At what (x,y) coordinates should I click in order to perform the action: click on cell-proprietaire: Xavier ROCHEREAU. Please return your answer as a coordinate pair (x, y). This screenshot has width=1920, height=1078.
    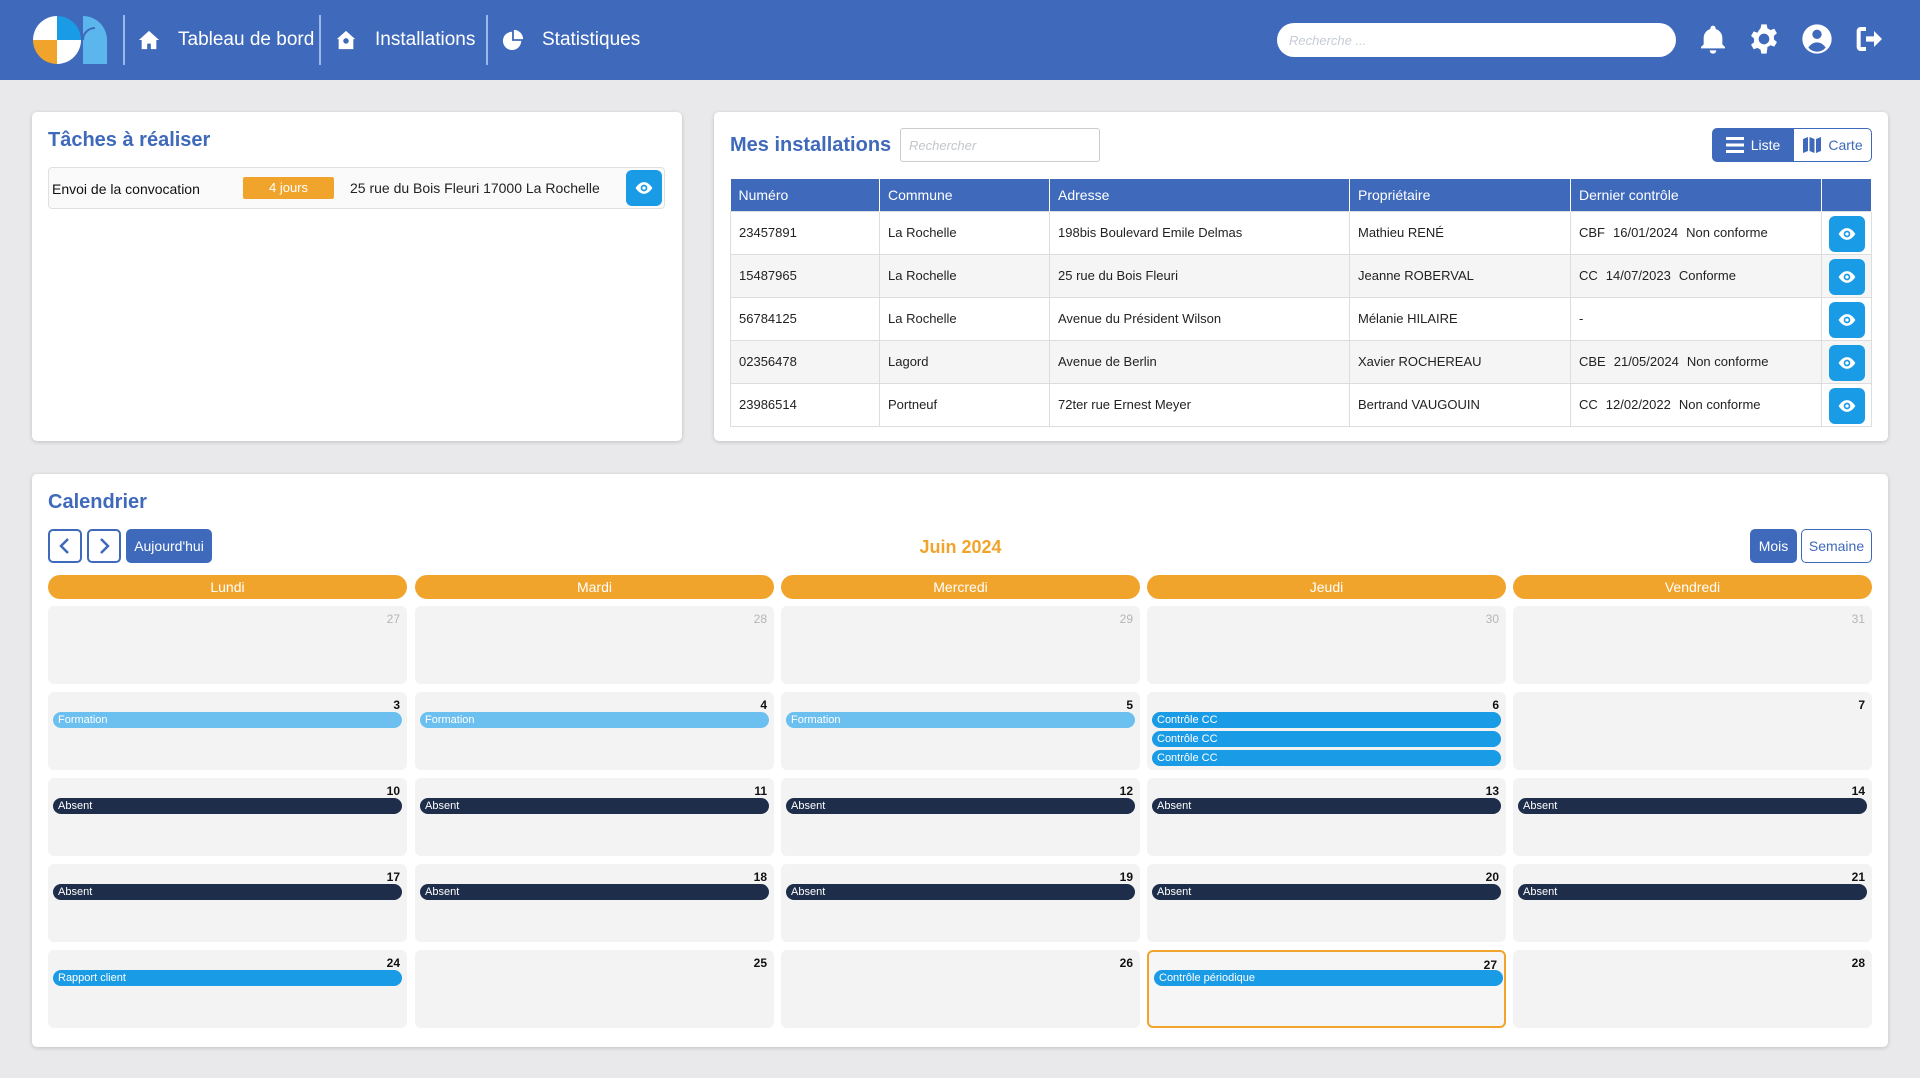
    Looking at the image, I should click on (1460, 361).